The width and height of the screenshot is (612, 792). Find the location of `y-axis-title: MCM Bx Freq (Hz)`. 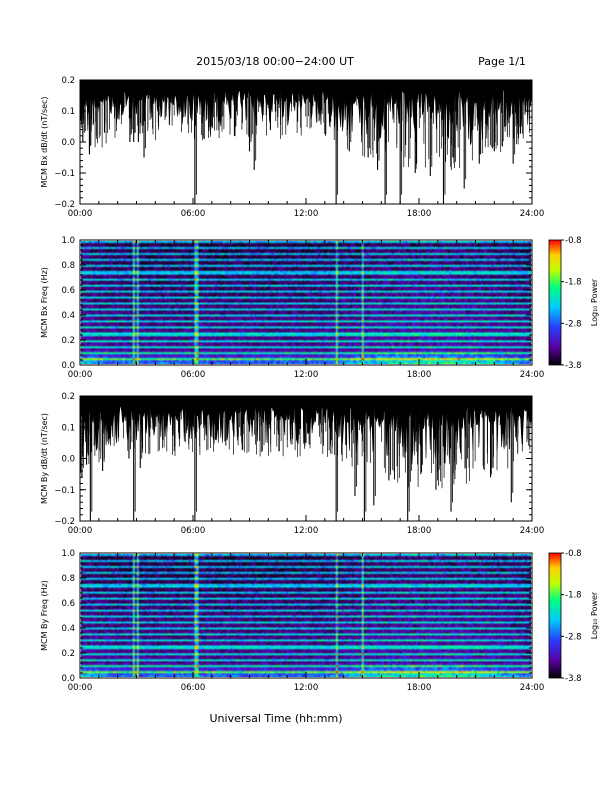

y-axis-title: MCM Bx Freq (Hz) is located at coordinates (44, 302).